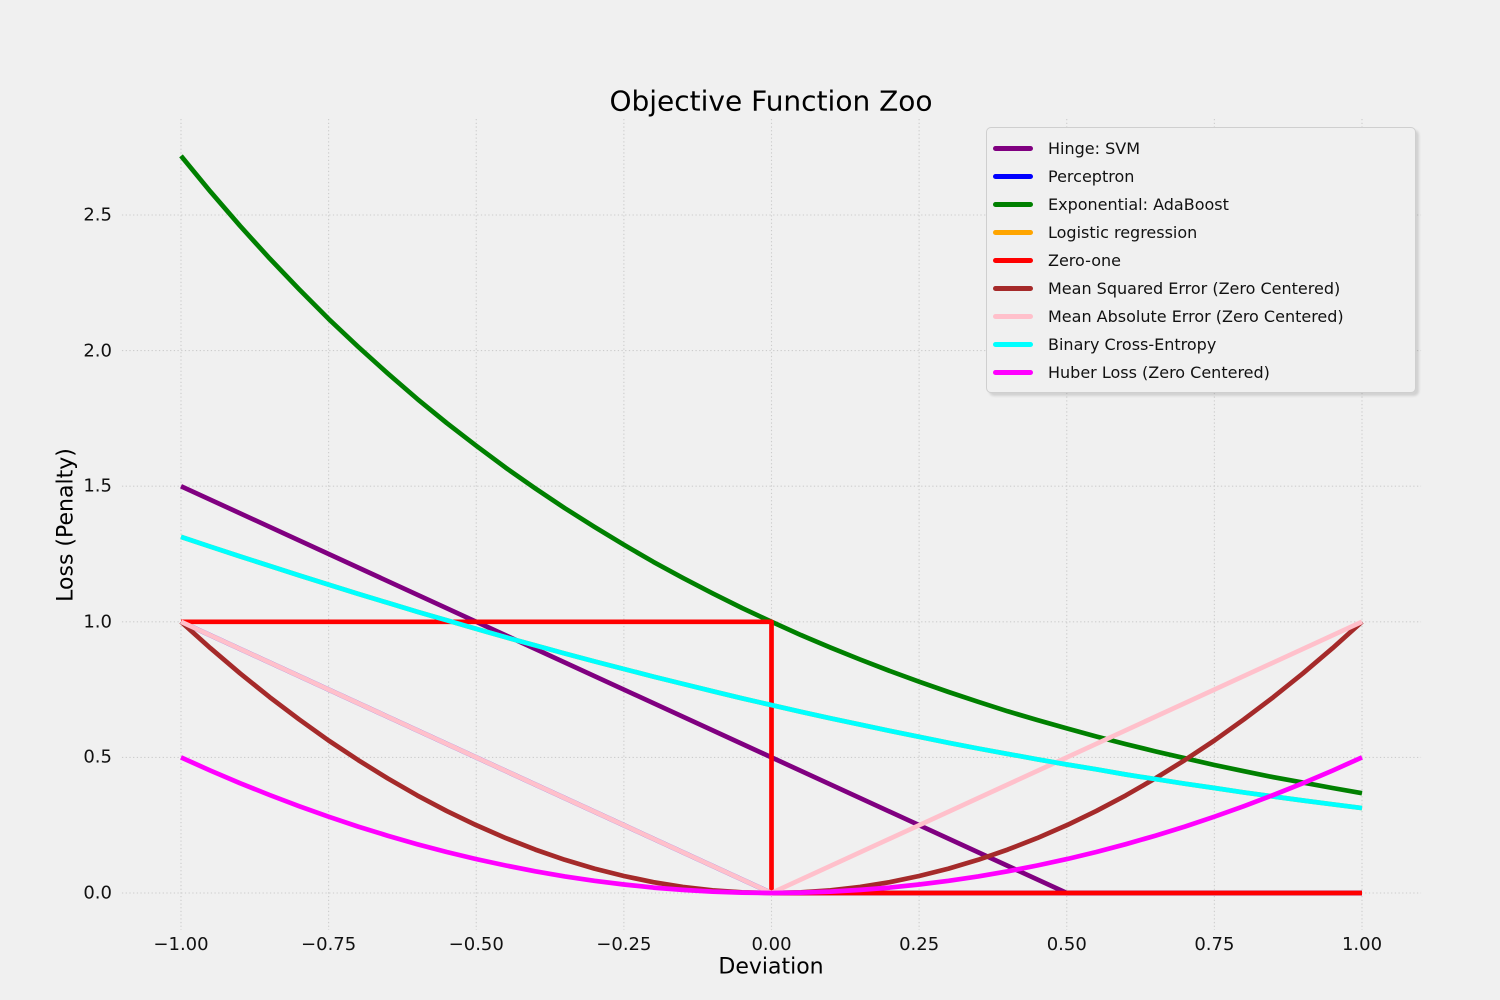  Describe the element at coordinates (1091, 176) in the screenshot. I see `legend-label: Perceptron` at that location.